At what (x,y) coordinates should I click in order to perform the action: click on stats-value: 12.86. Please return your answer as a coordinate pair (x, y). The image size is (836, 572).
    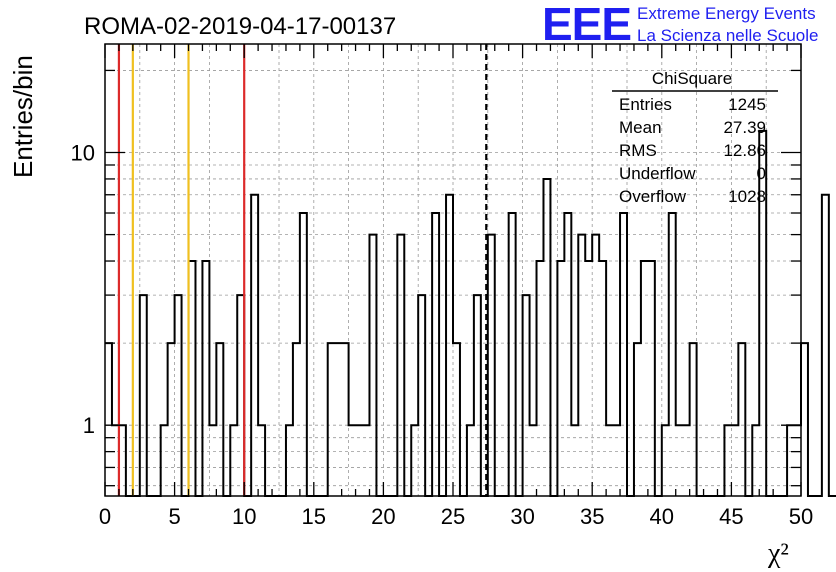
    Looking at the image, I should click on (744, 150).